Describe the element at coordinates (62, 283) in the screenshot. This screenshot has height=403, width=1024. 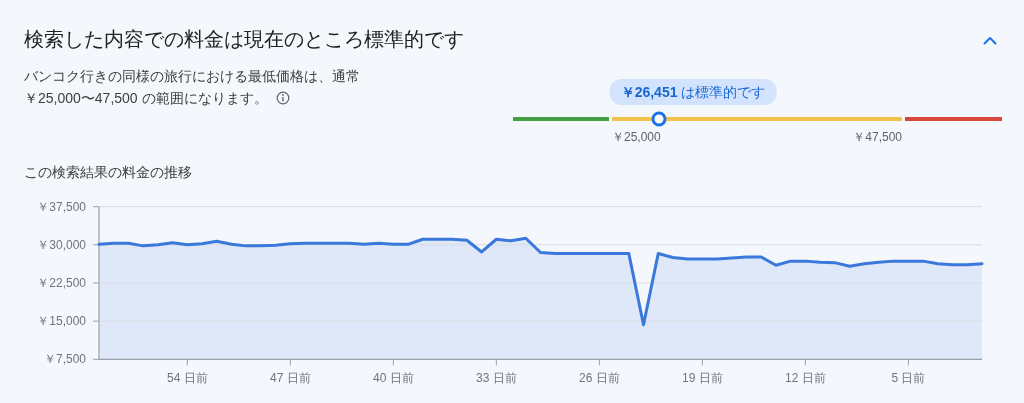
I see `y-tick-label: ￥22,500` at that location.